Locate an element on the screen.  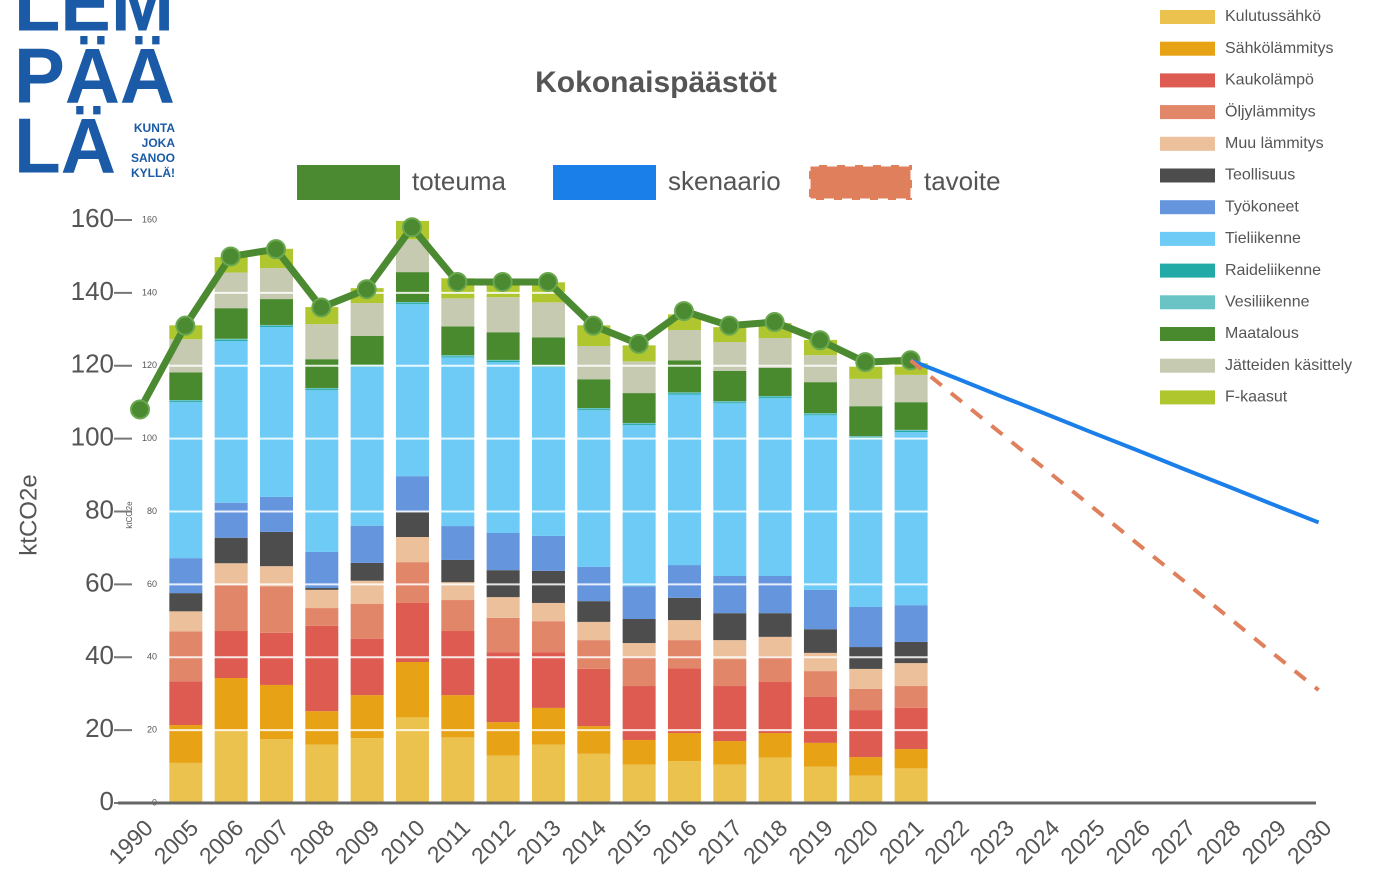
y-tick-label: 140 is located at coordinates (92, 291).